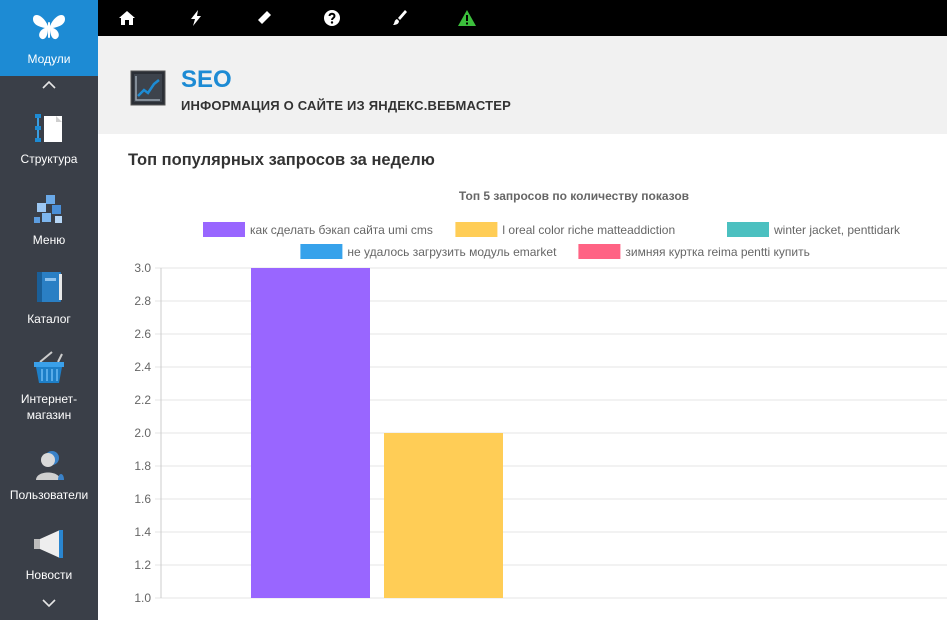  What do you see at coordinates (49, 287) in the screenshot?
I see `catalog-book-icon` at bounding box center [49, 287].